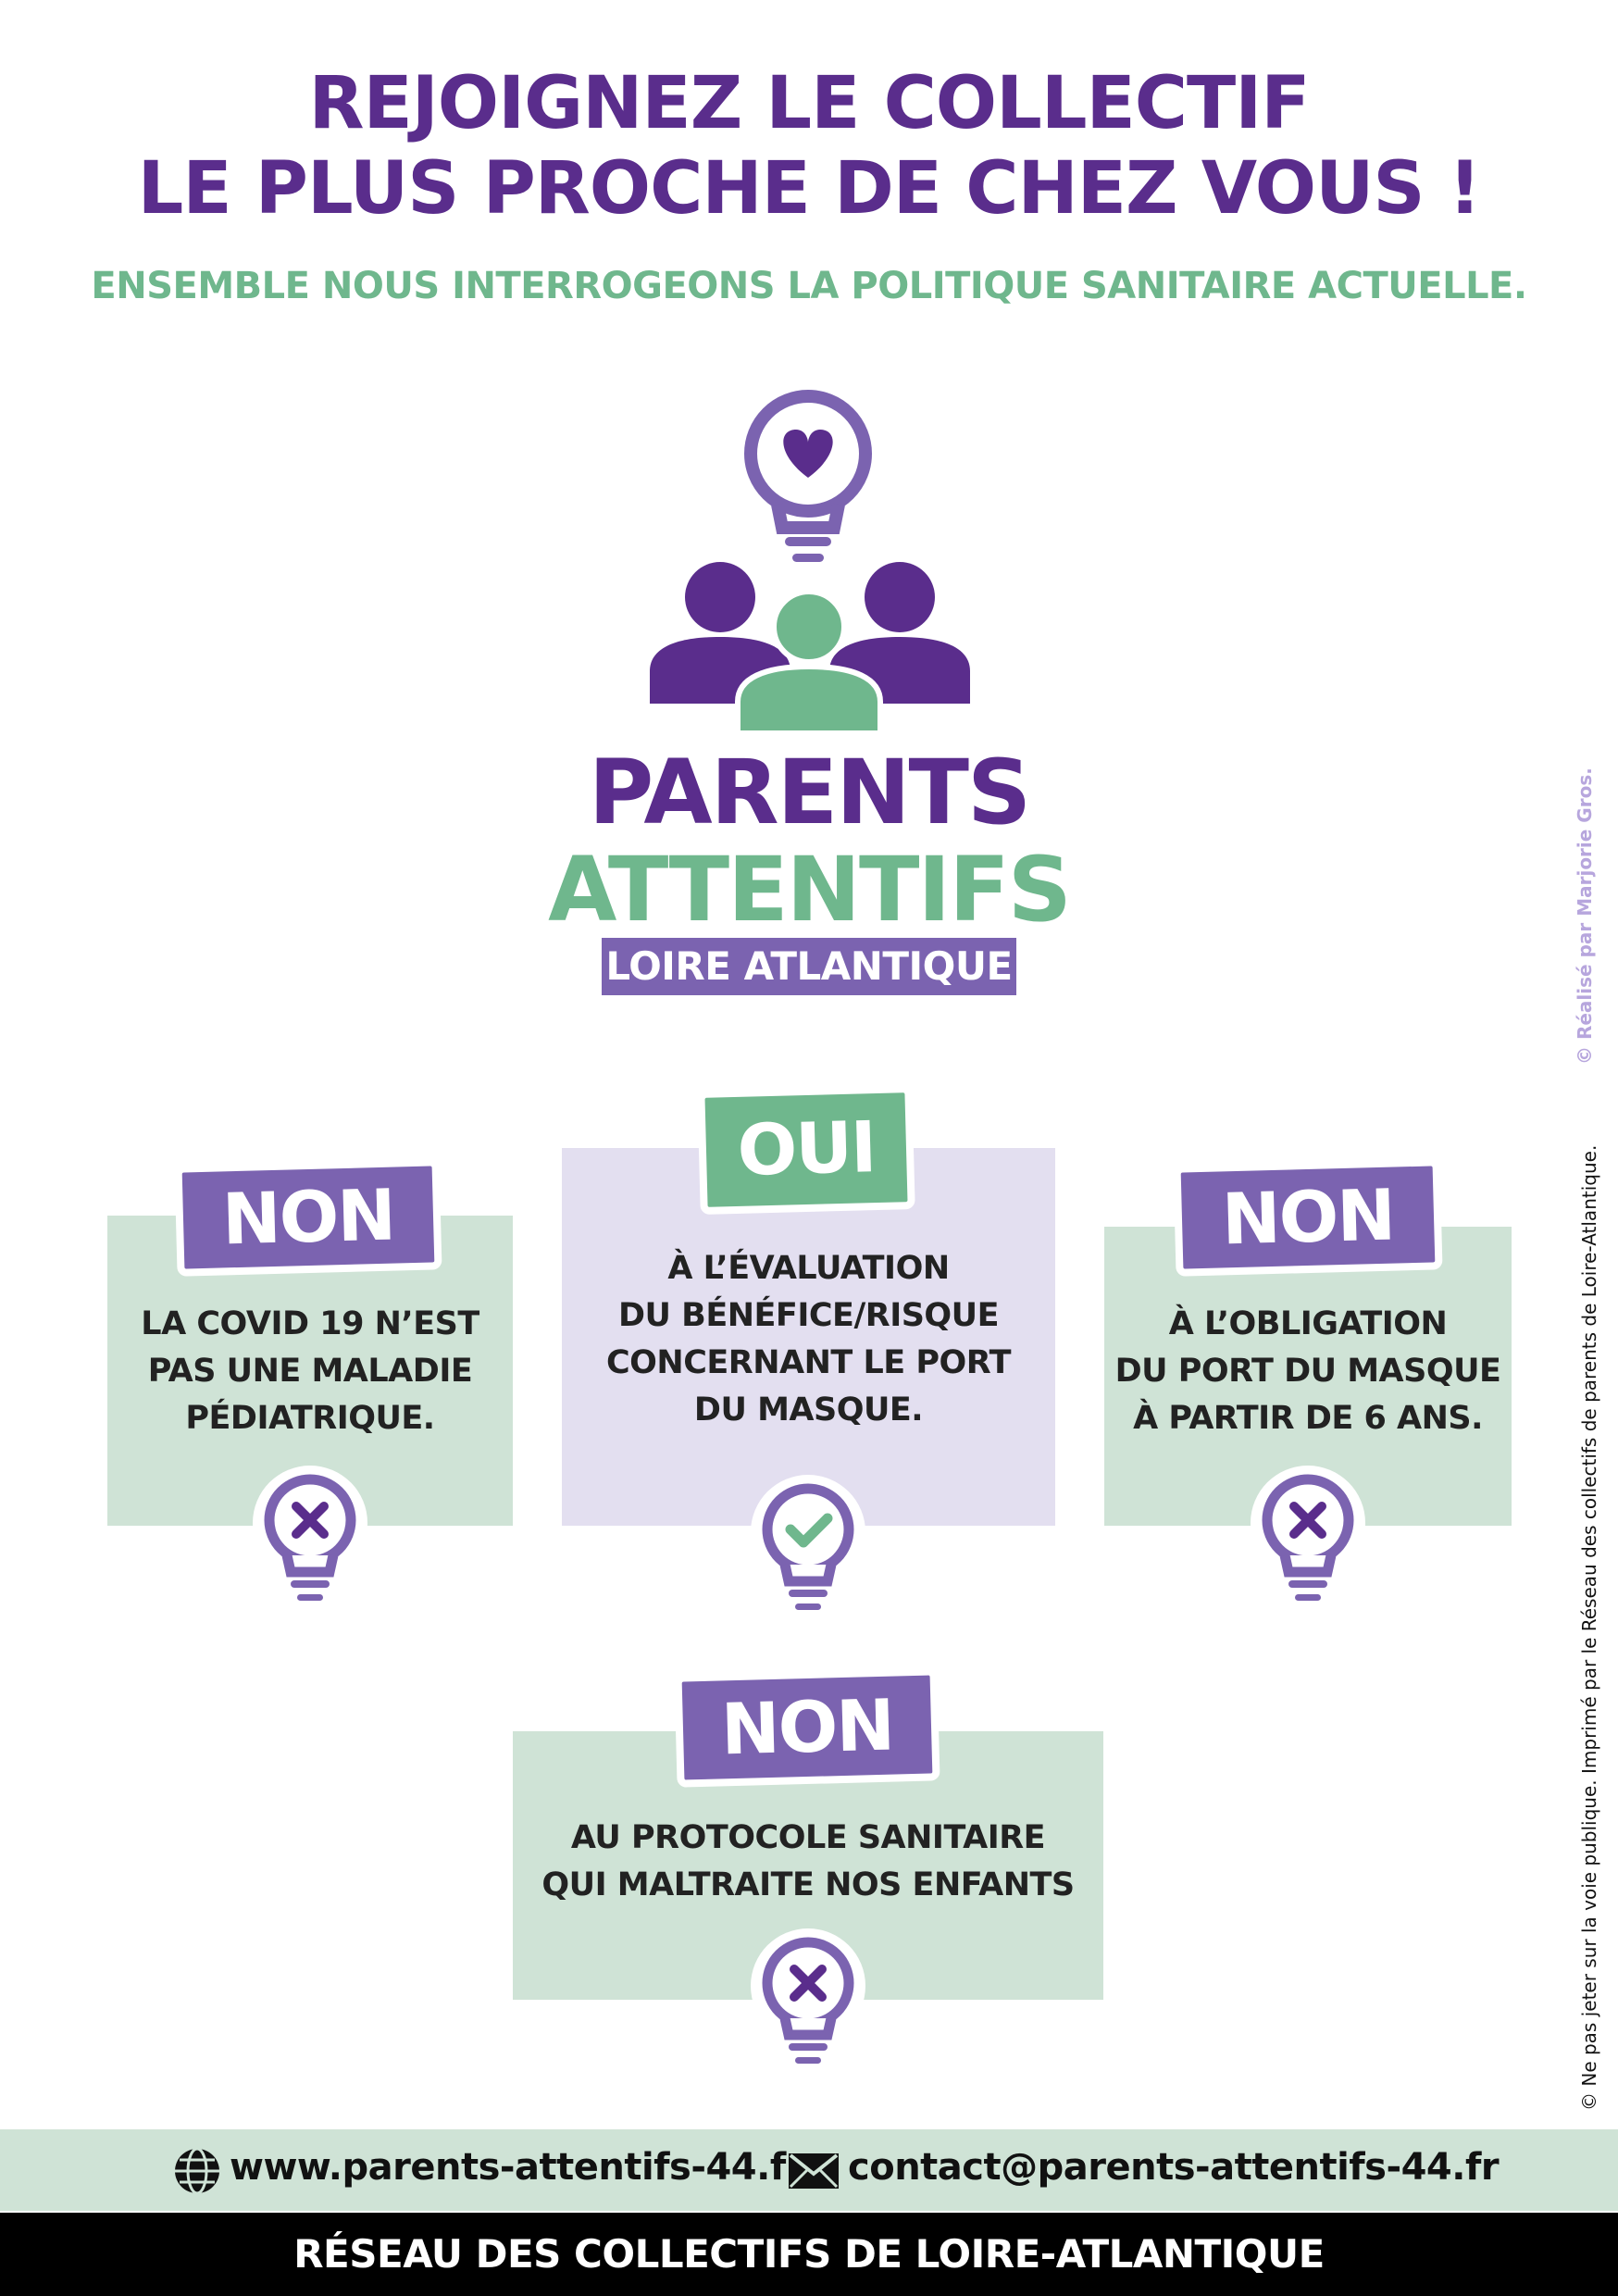  I want to click on credit-text: © Réalisé par Marjorie Gros., so click(1585, 916).